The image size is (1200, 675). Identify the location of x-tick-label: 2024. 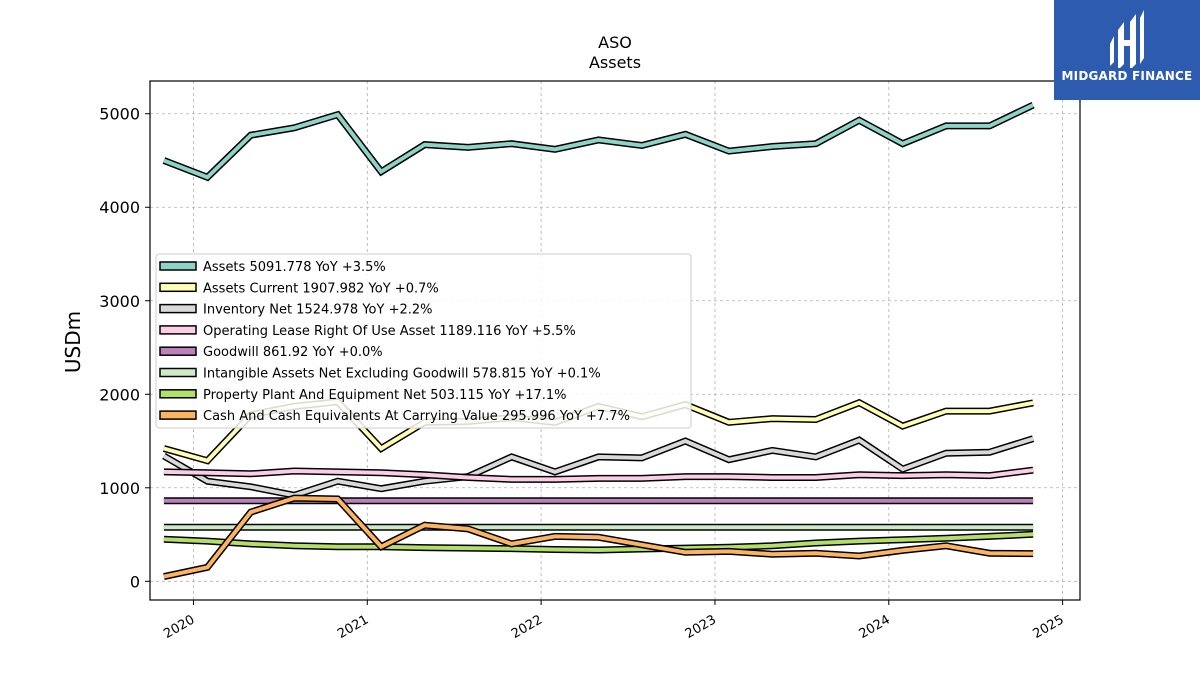
(875, 627).